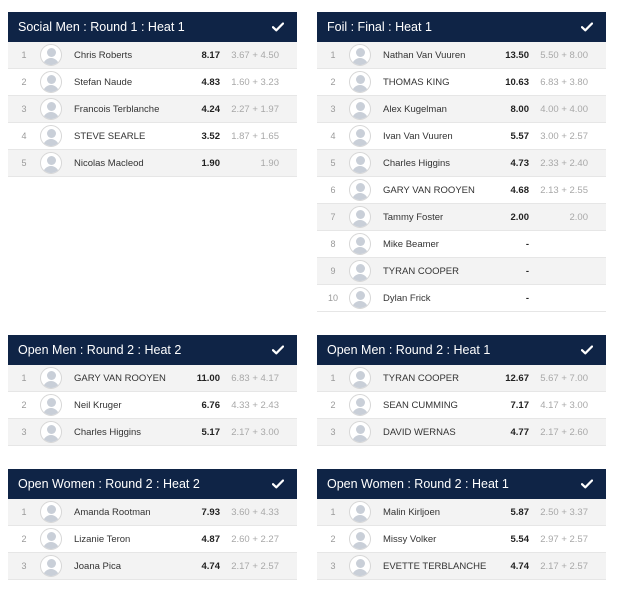  What do you see at coordinates (461, 484) in the screenshot?
I see `heat-panel-header: Open Women : Round 2 : Heat 1` at bounding box center [461, 484].